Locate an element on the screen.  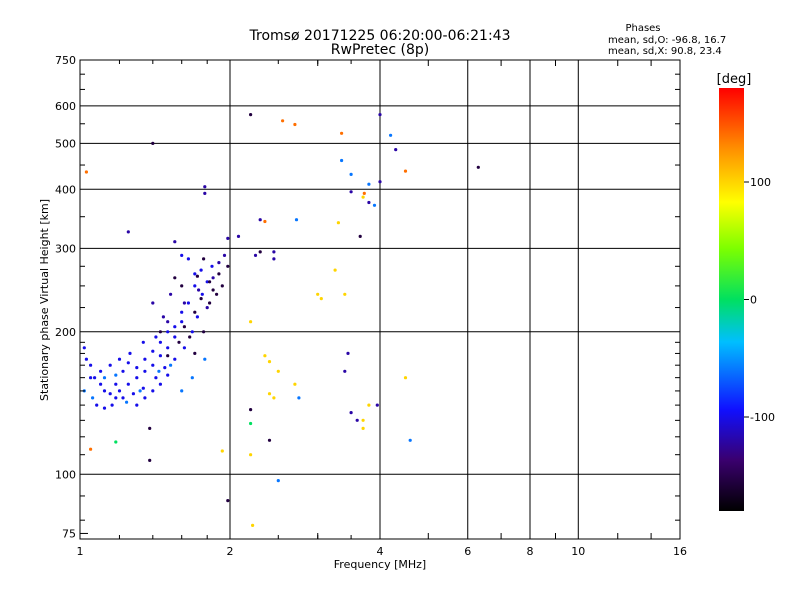
colorbar-ticks: 100 0 -100 is located at coordinates (759, 300).